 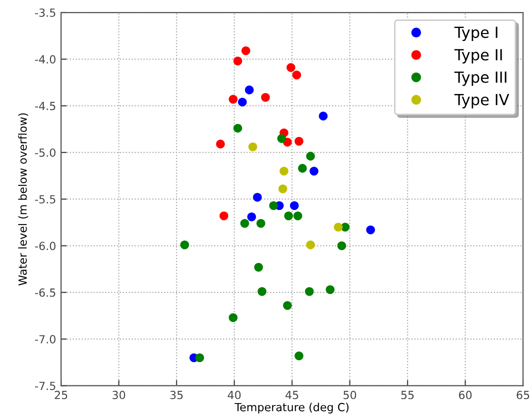 What do you see at coordinates (480, 79) in the screenshot?
I see `legend-label: Type III` at bounding box center [480, 79].